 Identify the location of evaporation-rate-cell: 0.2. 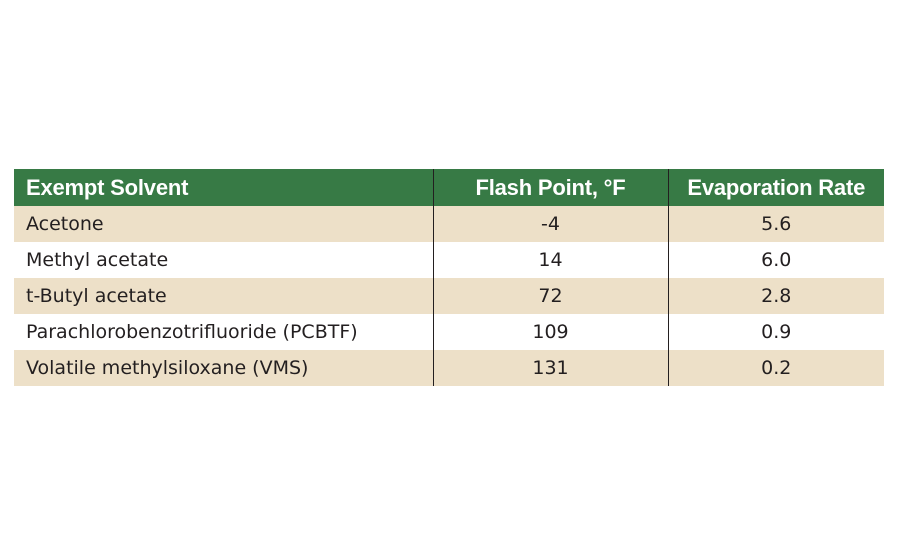
(776, 368).